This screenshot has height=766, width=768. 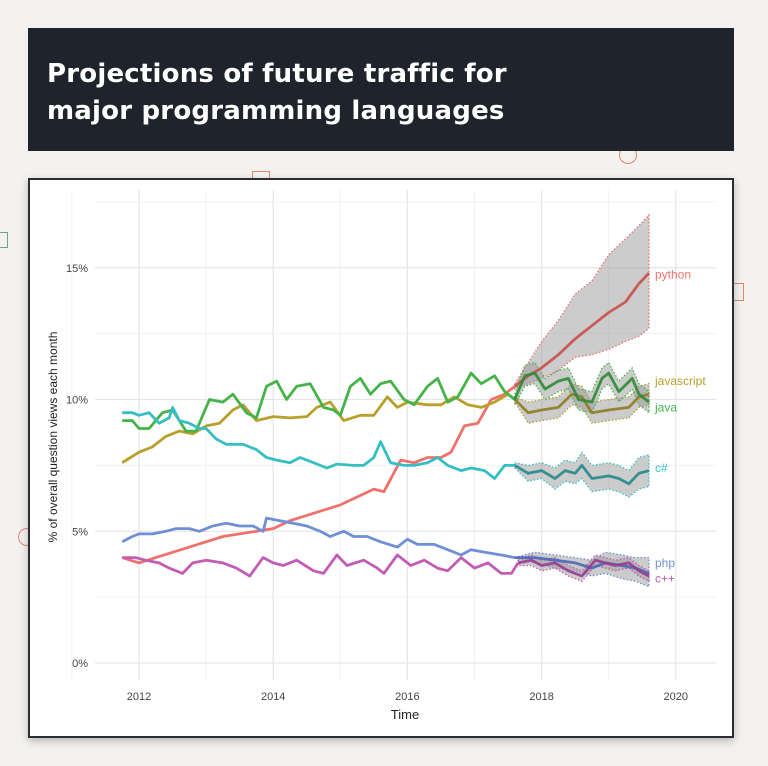 I want to click on forecast-line-php, so click(x=582, y=565).